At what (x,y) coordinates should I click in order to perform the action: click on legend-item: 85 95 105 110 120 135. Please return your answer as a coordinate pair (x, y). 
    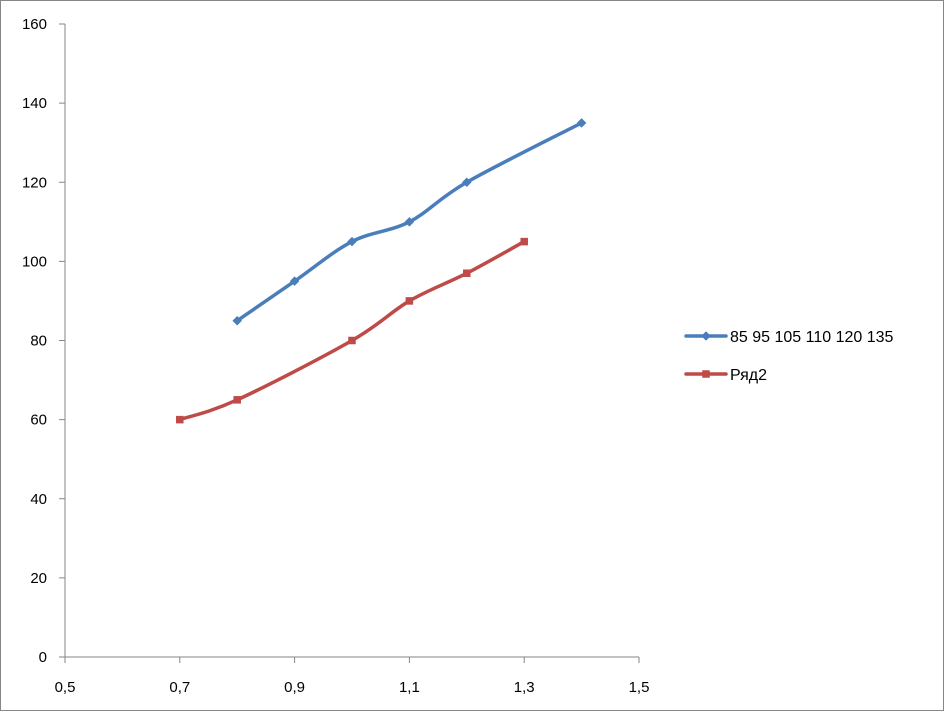
    Looking at the image, I should click on (789, 337).